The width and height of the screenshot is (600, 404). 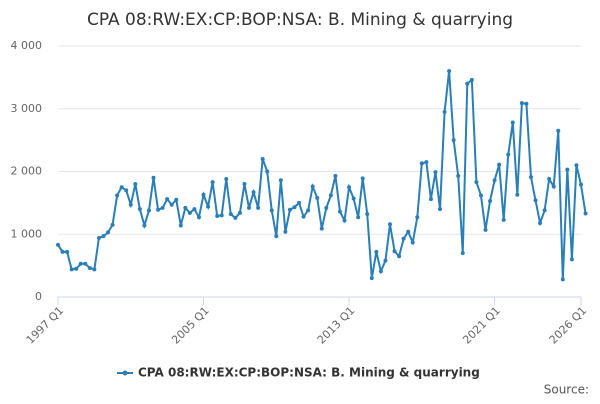 What do you see at coordinates (481, 325) in the screenshot?
I see `x-tick-label: 2021 Q1` at bounding box center [481, 325].